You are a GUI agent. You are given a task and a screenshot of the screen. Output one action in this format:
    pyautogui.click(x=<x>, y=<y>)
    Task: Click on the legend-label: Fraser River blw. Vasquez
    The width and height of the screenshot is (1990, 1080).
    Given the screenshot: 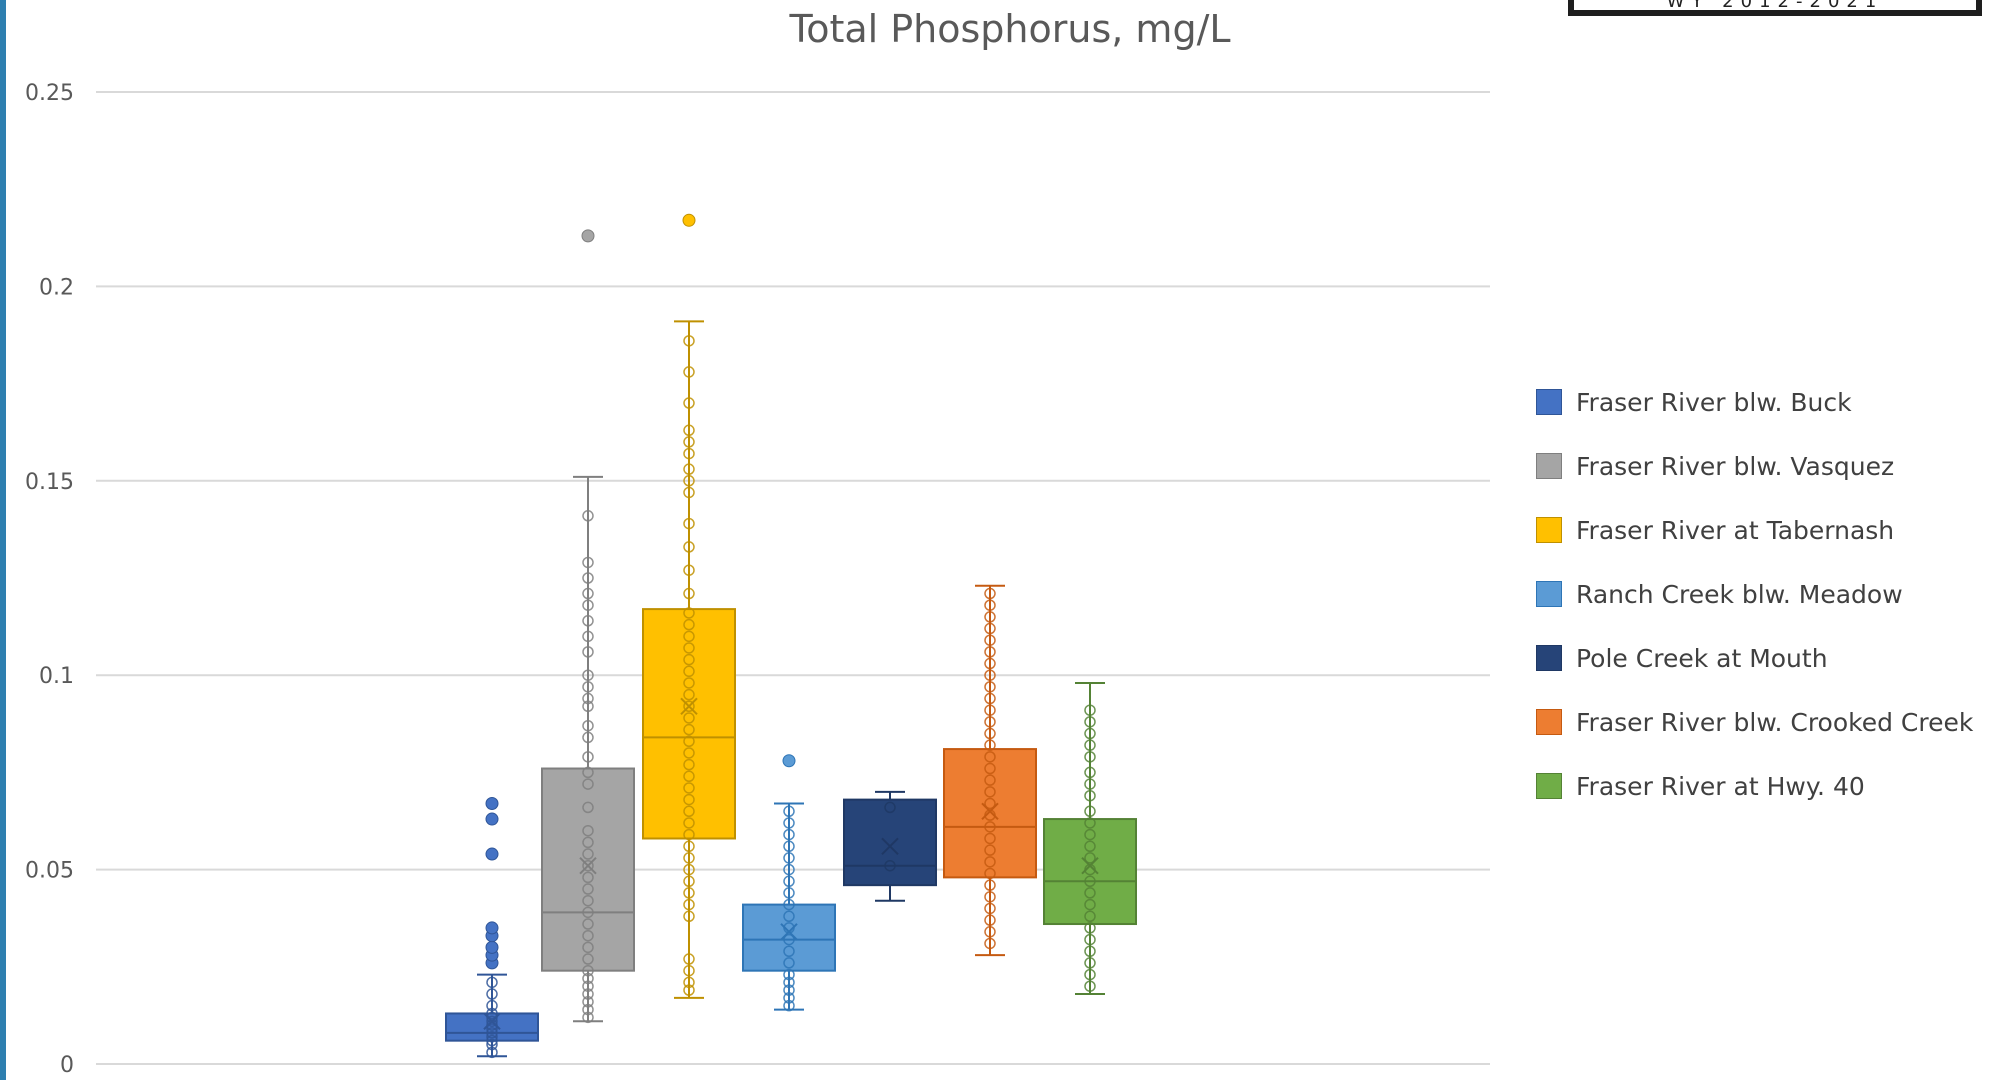 What is the action you would take?
    pyautogui.click(x=1735, y=466)
    